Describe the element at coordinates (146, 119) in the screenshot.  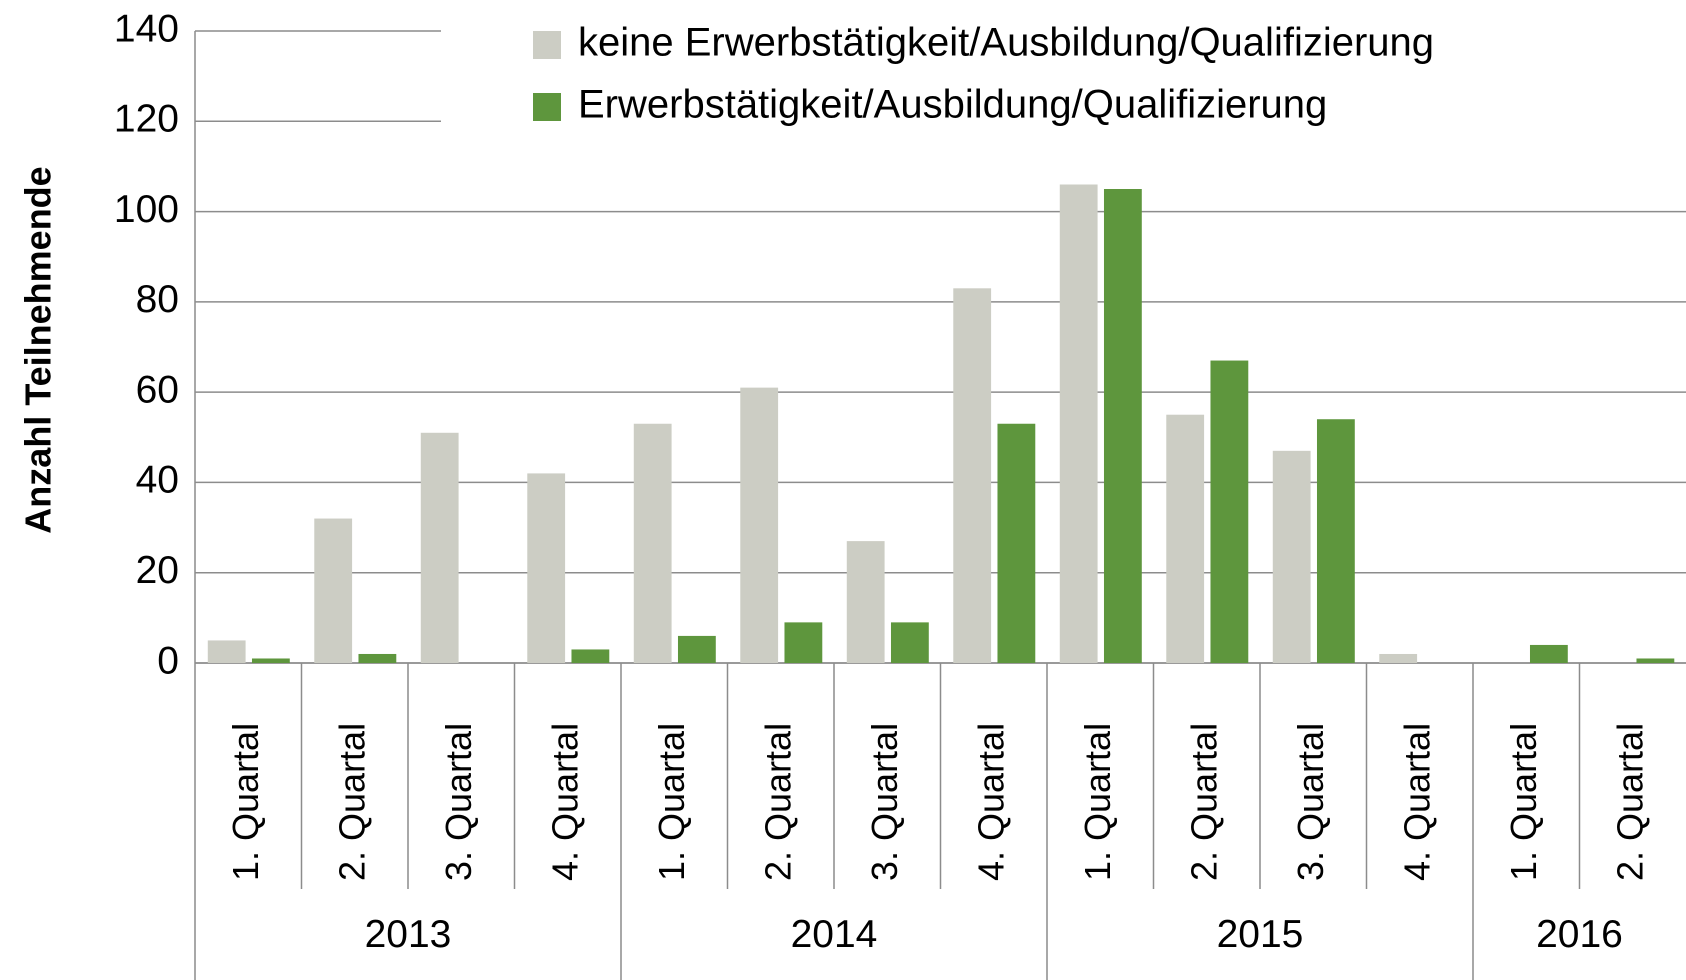
I see `y-tick-label: 120` at that location.